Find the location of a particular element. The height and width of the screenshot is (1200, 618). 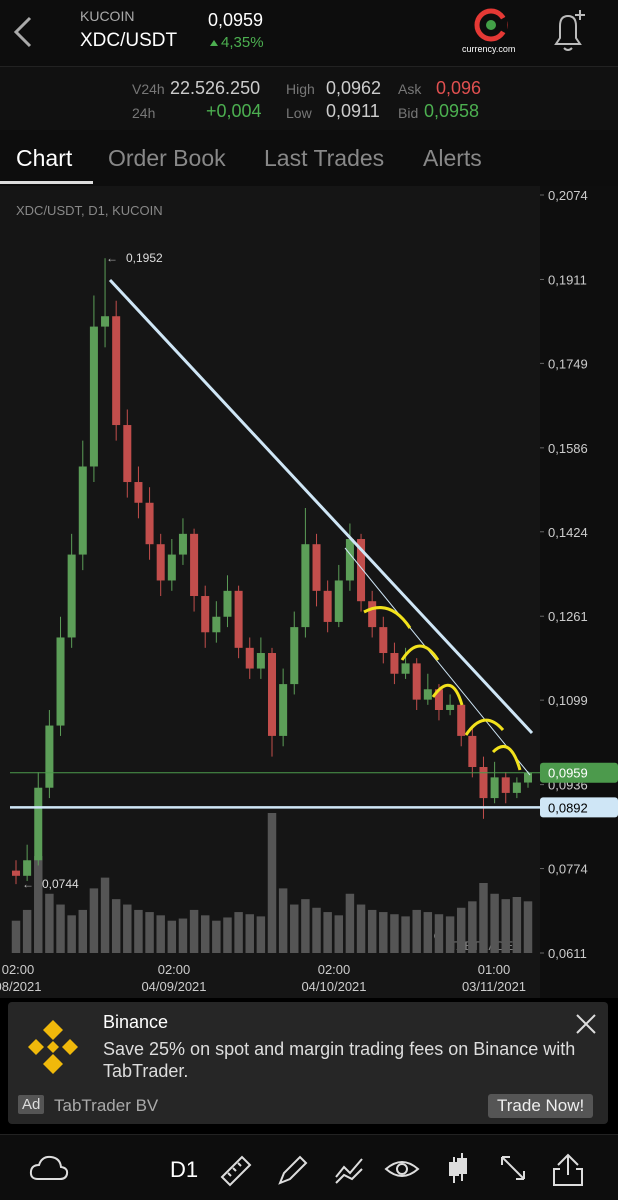

tabs: Chart Order Book Last Trades Alerts is located at coordinates (309, 158).